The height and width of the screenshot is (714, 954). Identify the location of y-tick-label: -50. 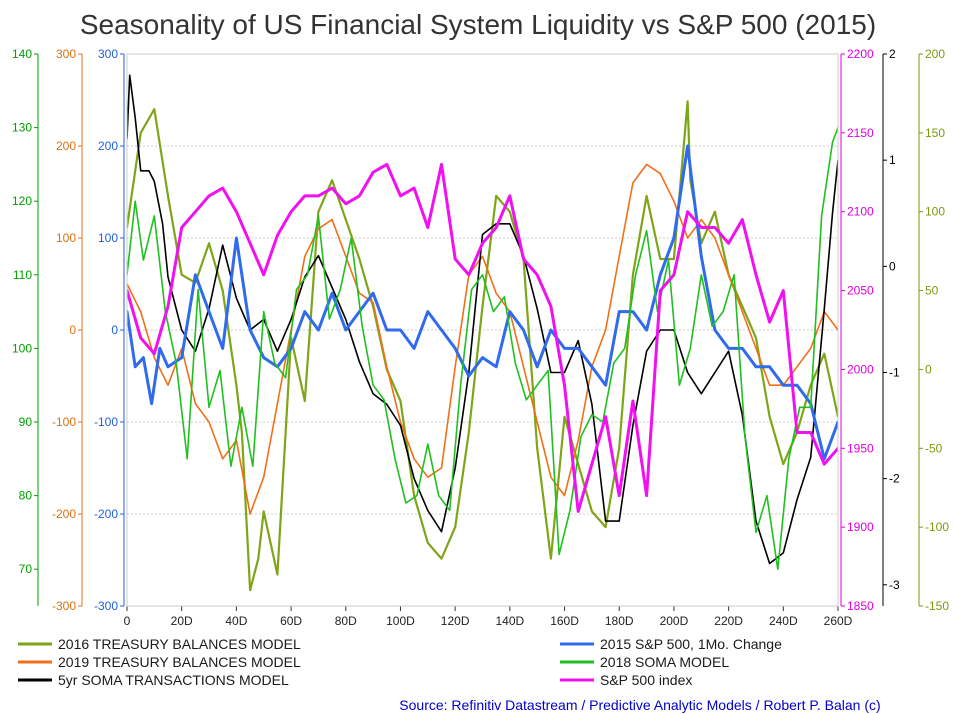
(934, 448).